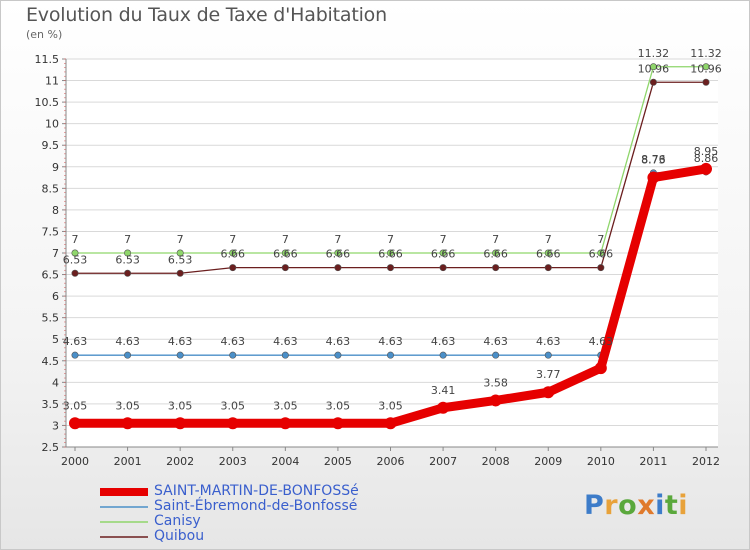 The width and height of the screenshot is (750, 550). I want to click on x-tick-label: 2009, so click(548, 461).